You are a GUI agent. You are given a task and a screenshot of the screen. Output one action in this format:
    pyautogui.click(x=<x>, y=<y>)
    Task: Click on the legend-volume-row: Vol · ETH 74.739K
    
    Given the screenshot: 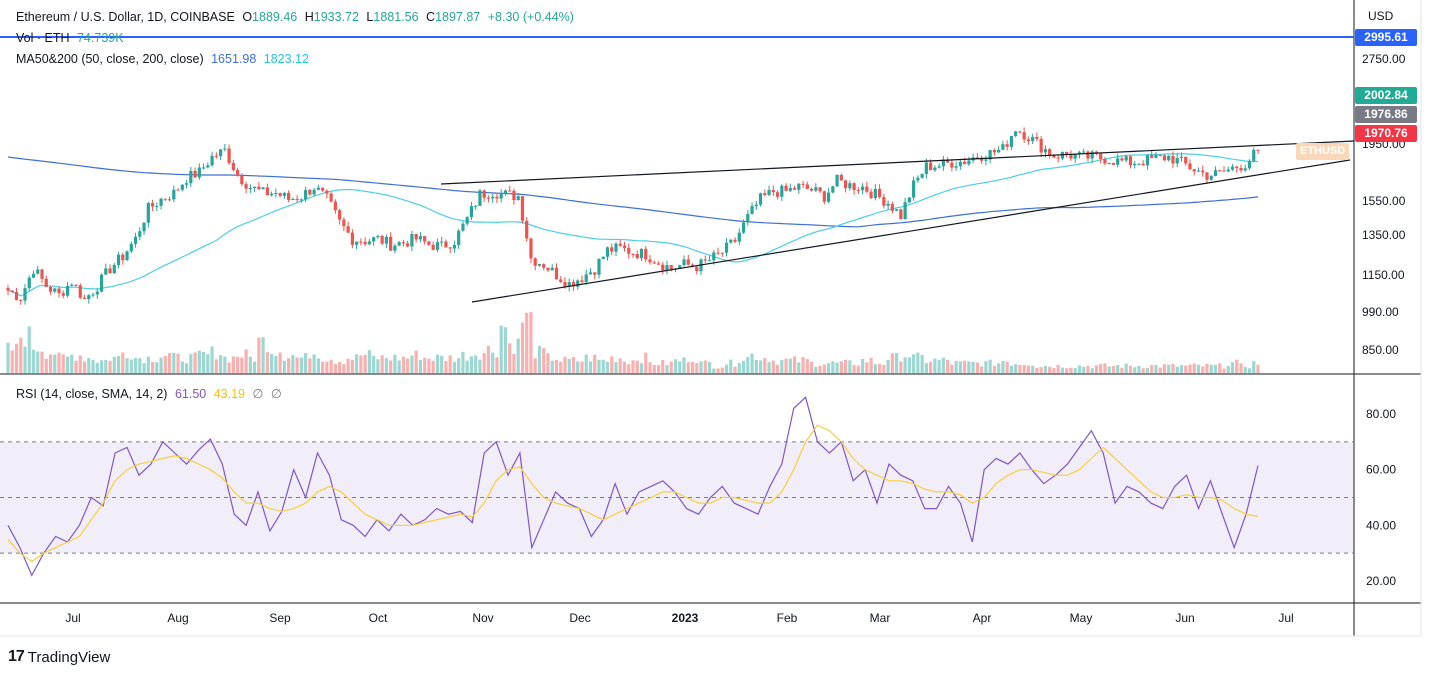 What is the action you would take?
    pyautogui.click(x=72, y=38)
    